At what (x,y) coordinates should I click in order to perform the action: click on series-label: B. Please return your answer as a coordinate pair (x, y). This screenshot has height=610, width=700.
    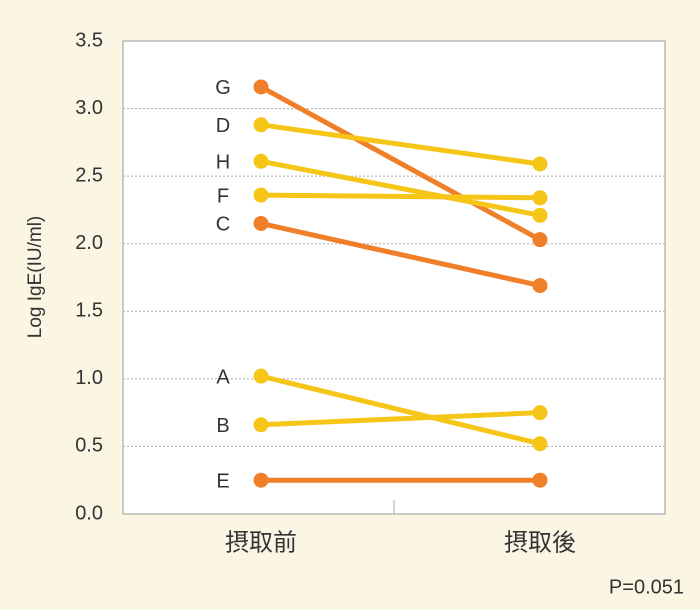
    Looking at the image, I should click on (222, 426).